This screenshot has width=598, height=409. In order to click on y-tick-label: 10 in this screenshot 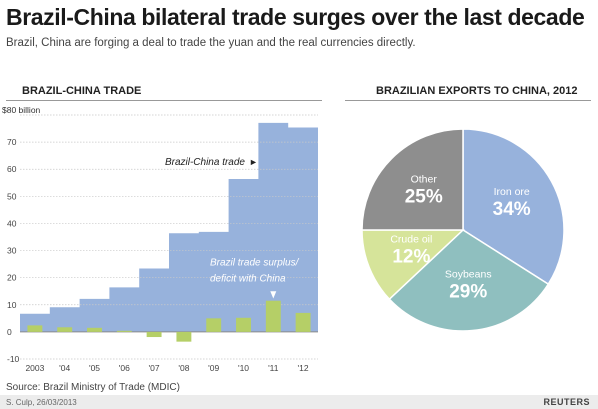, I will do `click(12, 305)`.